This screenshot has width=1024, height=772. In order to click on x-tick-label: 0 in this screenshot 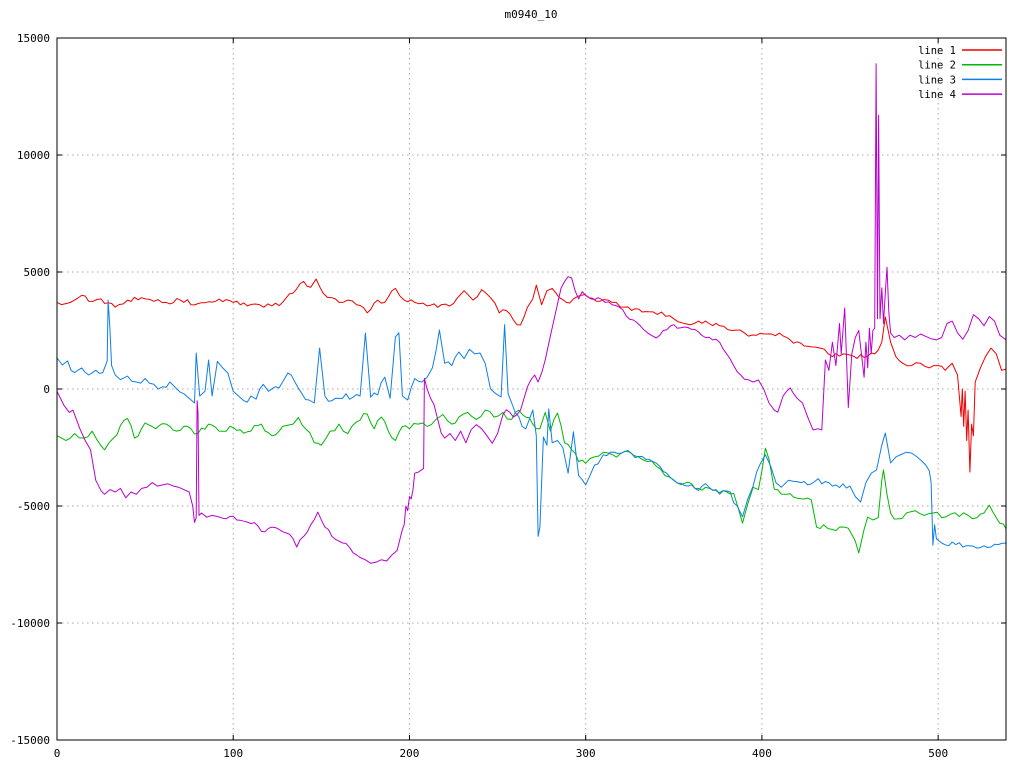, I will do `click(57, 753)`.